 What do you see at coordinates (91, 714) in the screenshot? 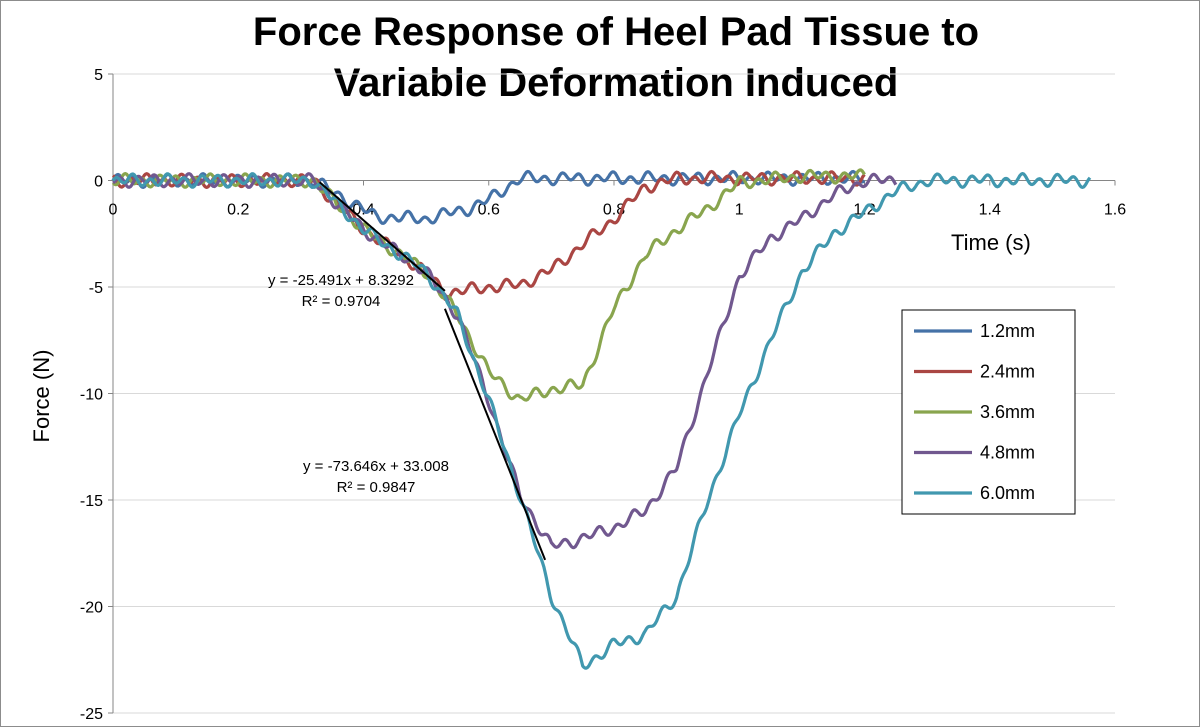
I see `y-tick-label: -25` at bounding box center [91, 714].